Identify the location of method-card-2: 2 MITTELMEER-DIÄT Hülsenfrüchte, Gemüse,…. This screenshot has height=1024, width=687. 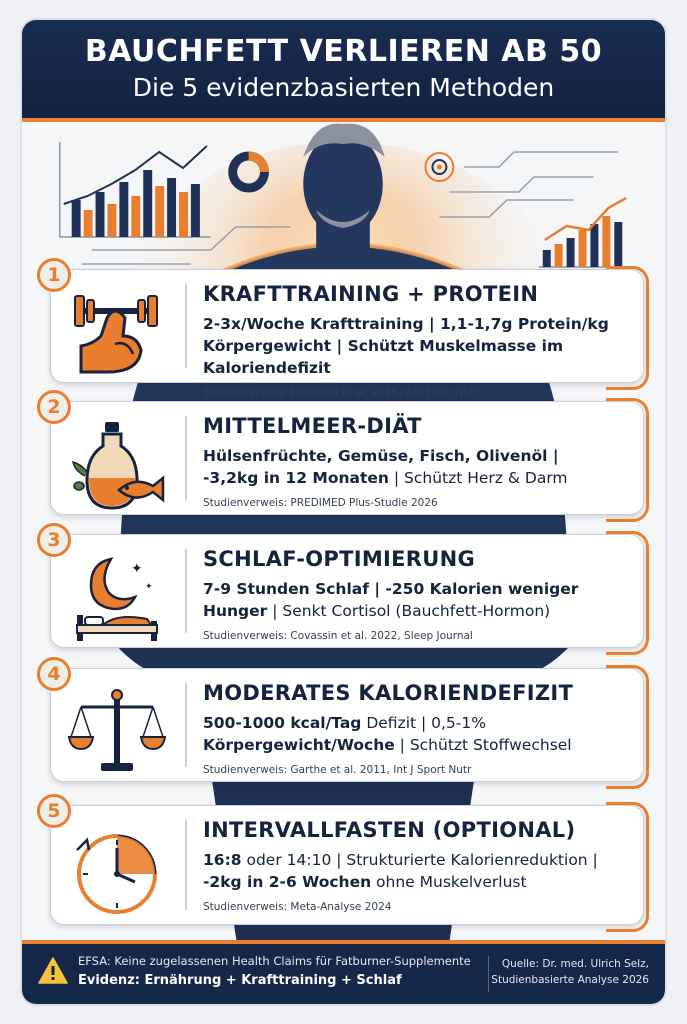
(343, 456).